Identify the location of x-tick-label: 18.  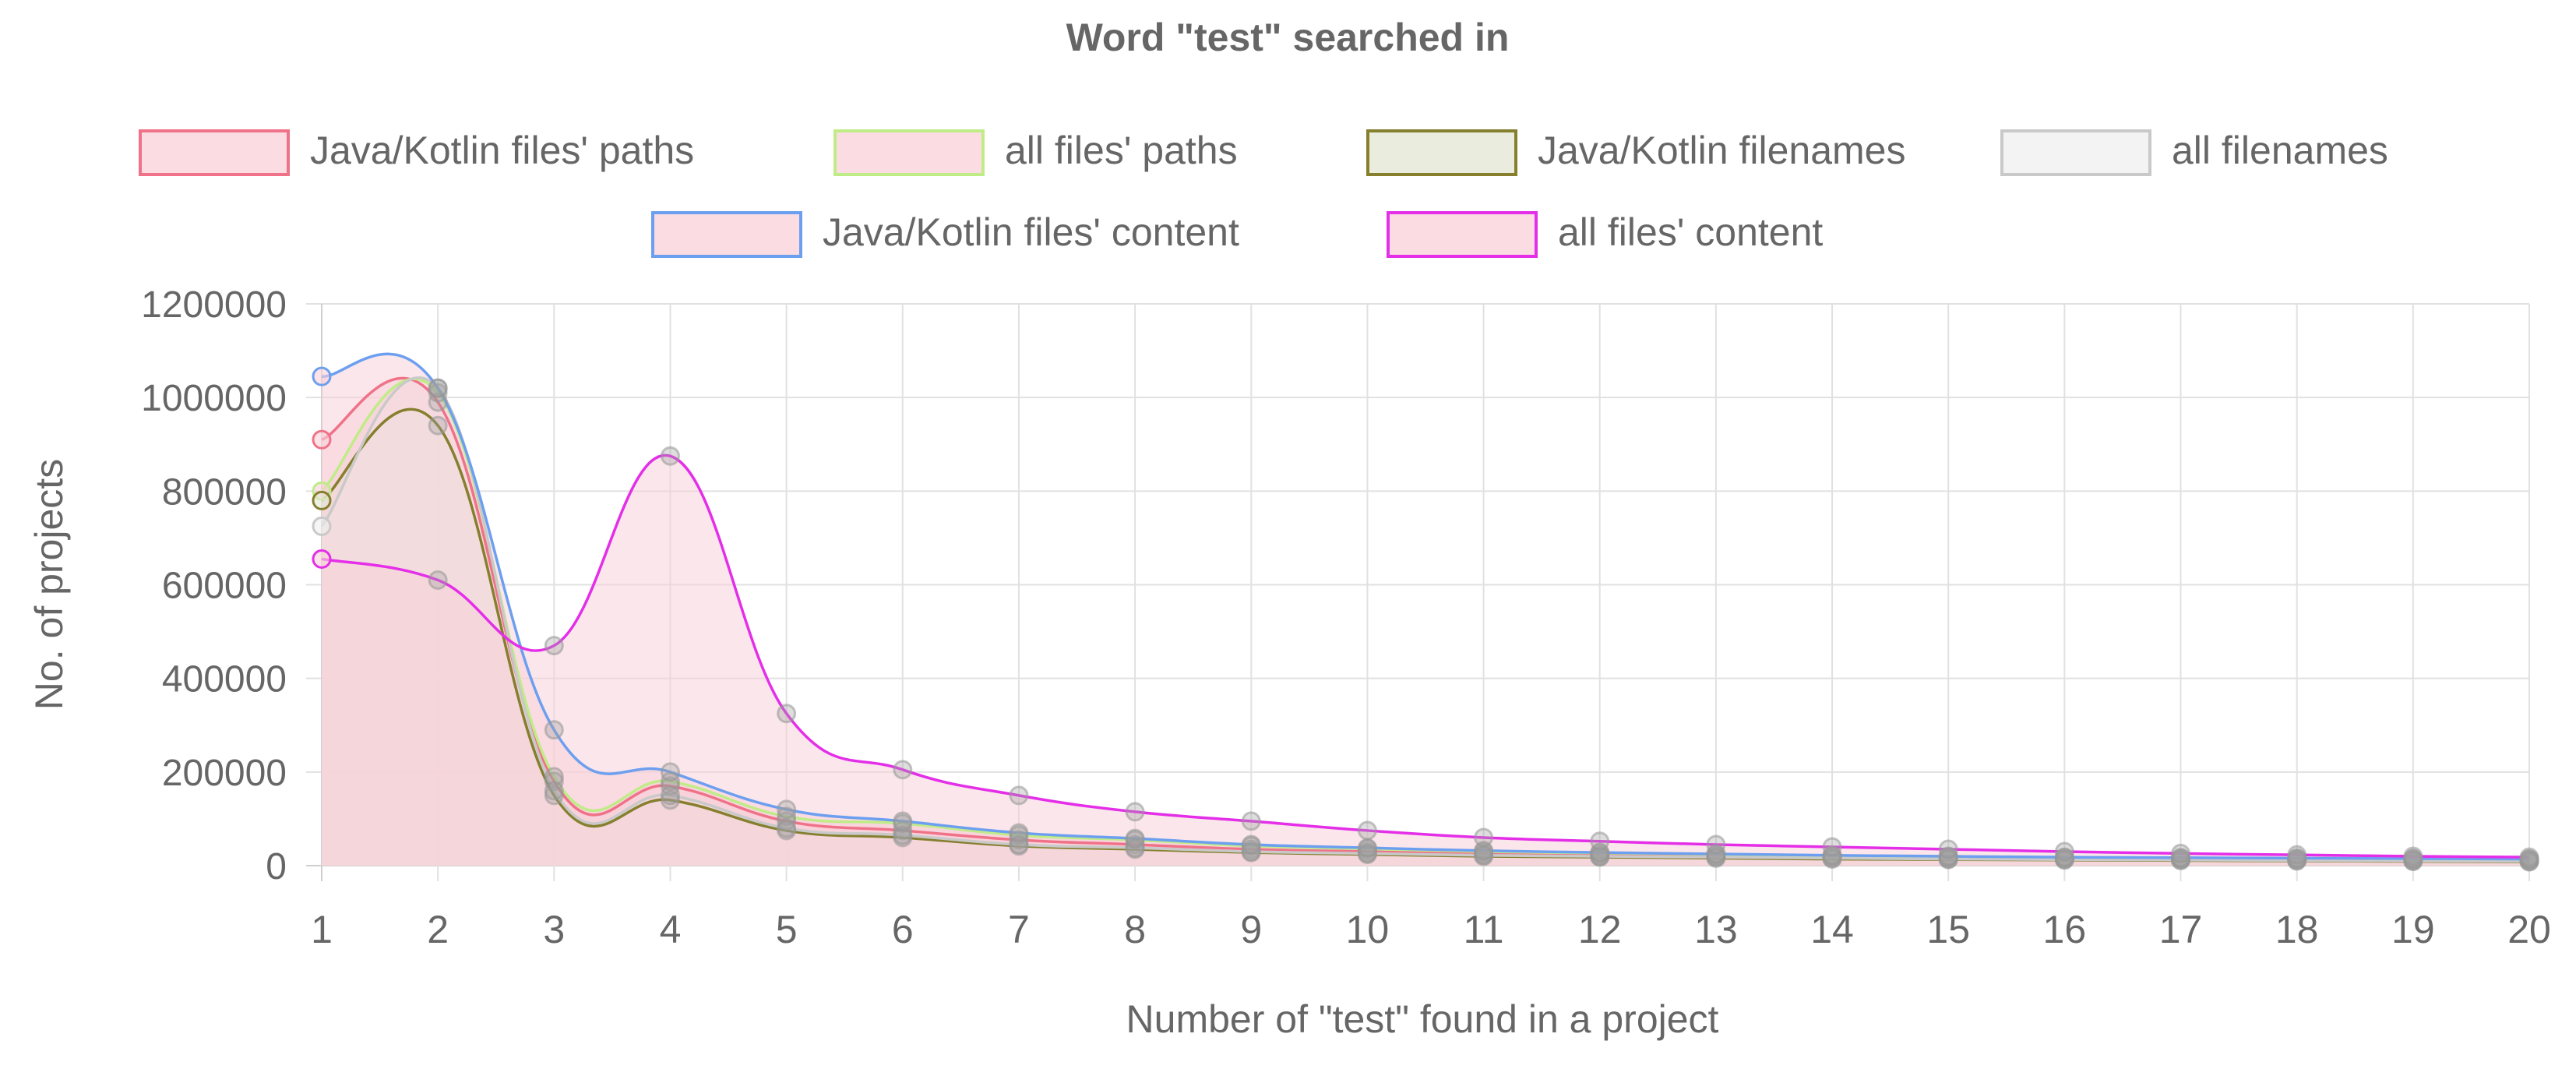
(2297, 929).